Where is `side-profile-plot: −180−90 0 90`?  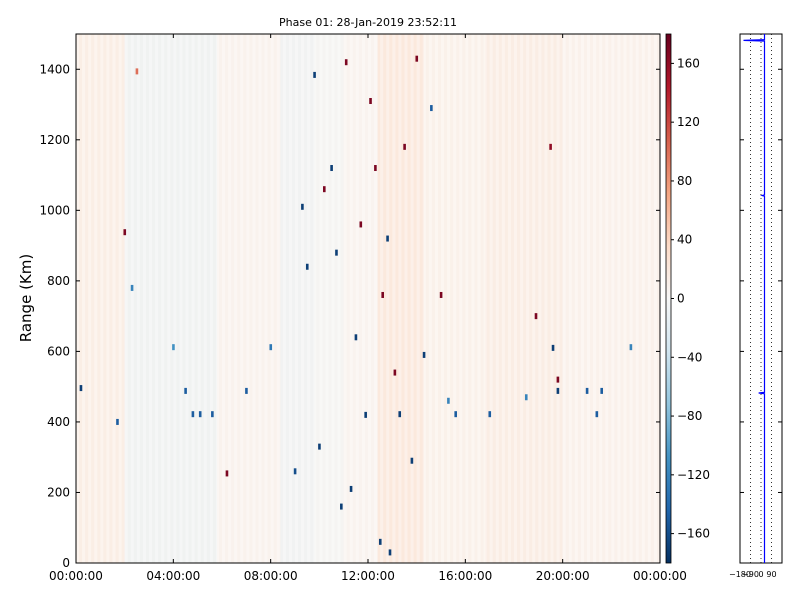 side-profile-plot: −180−90 0 90 is located at coordinates (756, 306).